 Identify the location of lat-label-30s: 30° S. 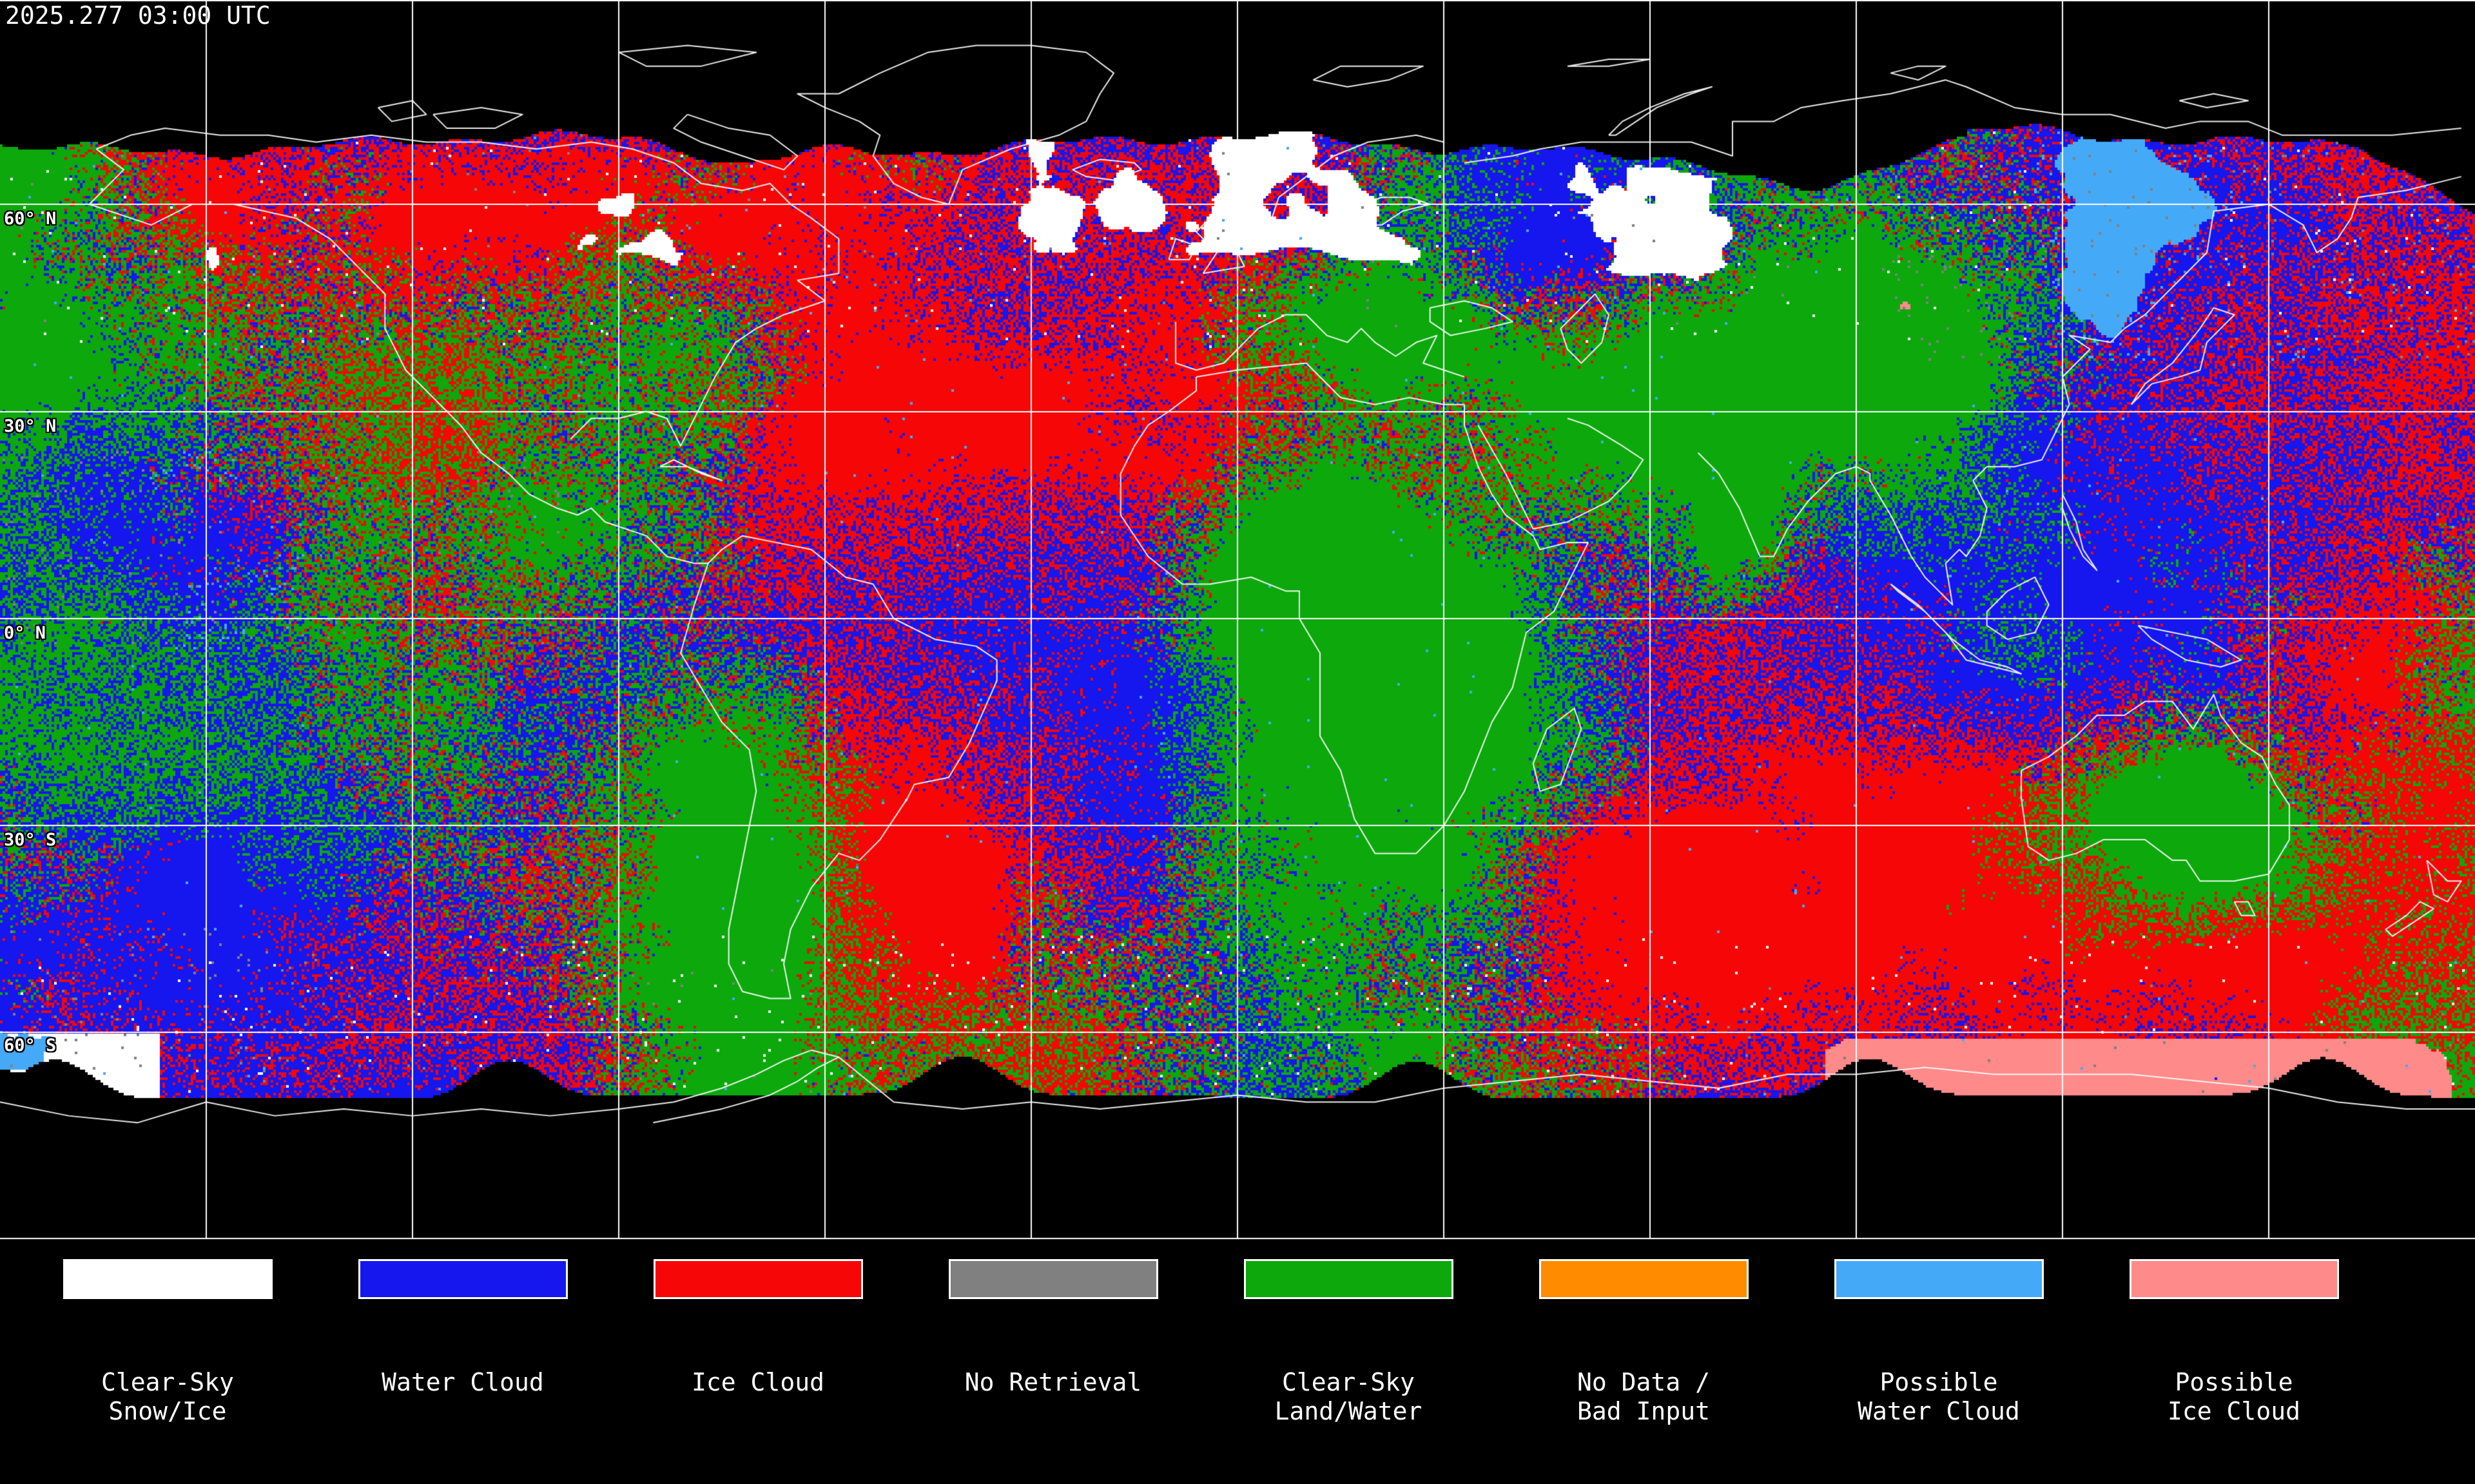
(30, 840).